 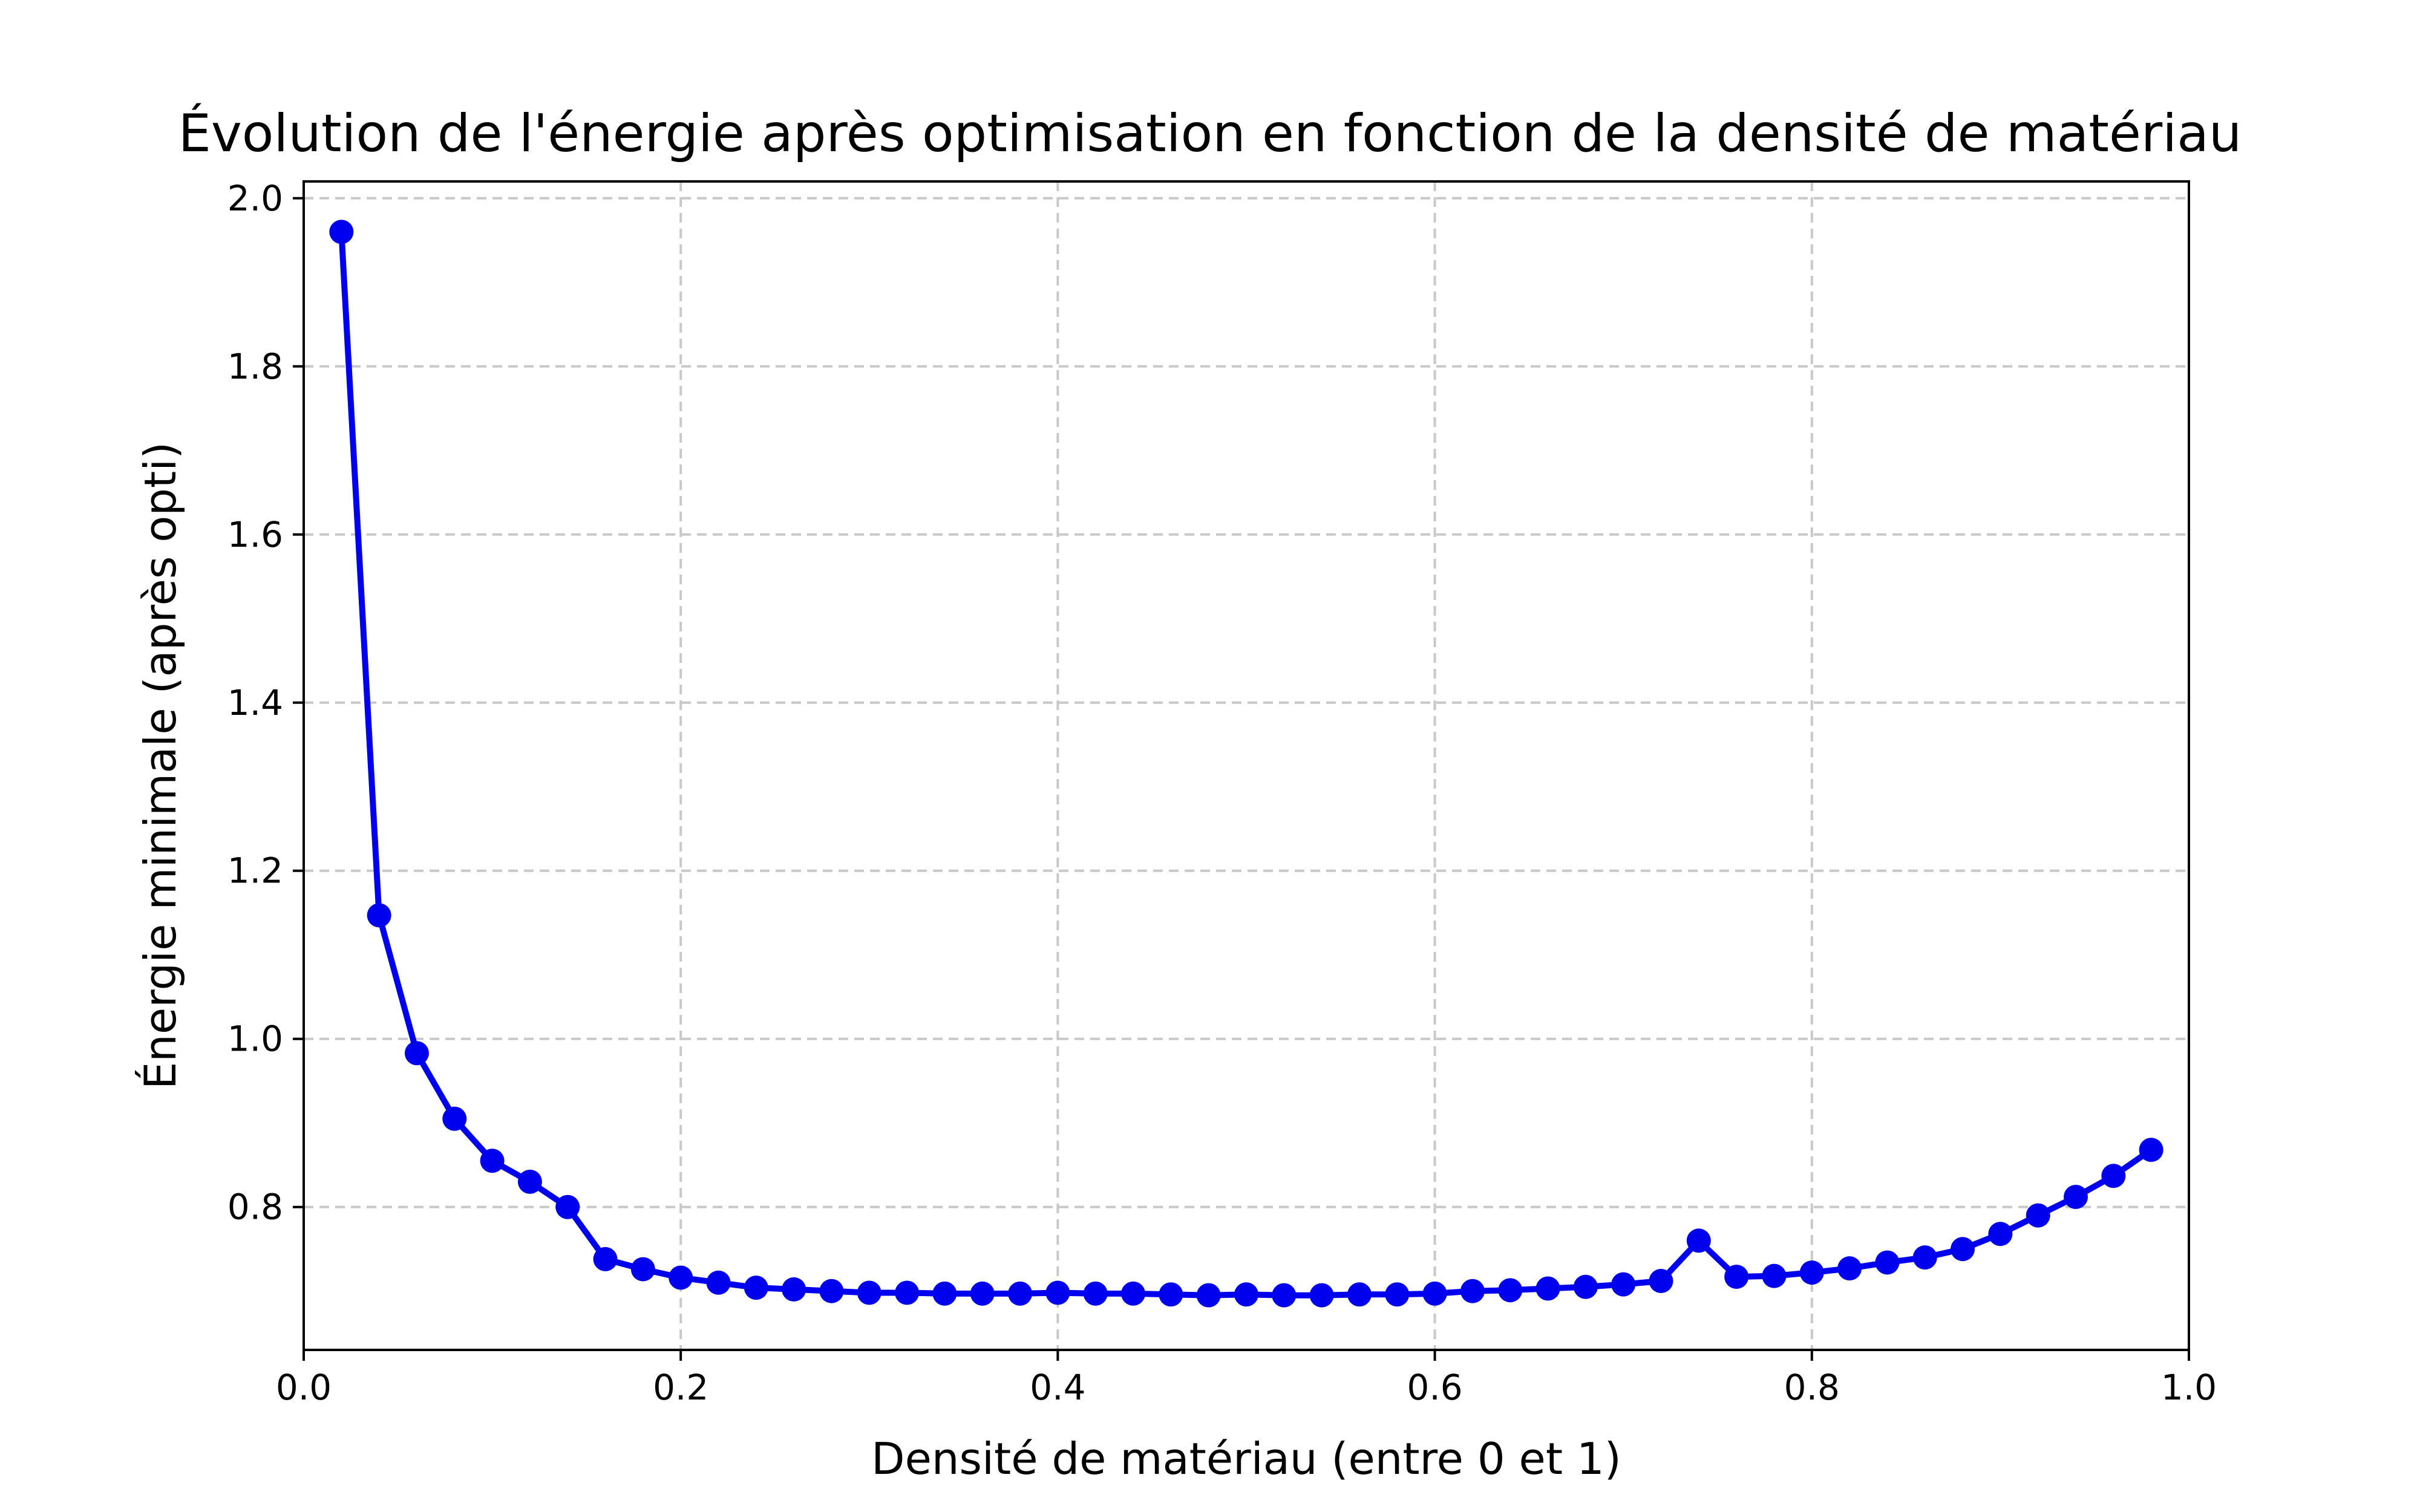 What do you see at coordinates (255, 534) in the screenshot?
I see `y-tick-label: 1.6` at bounding box center [255, 534].